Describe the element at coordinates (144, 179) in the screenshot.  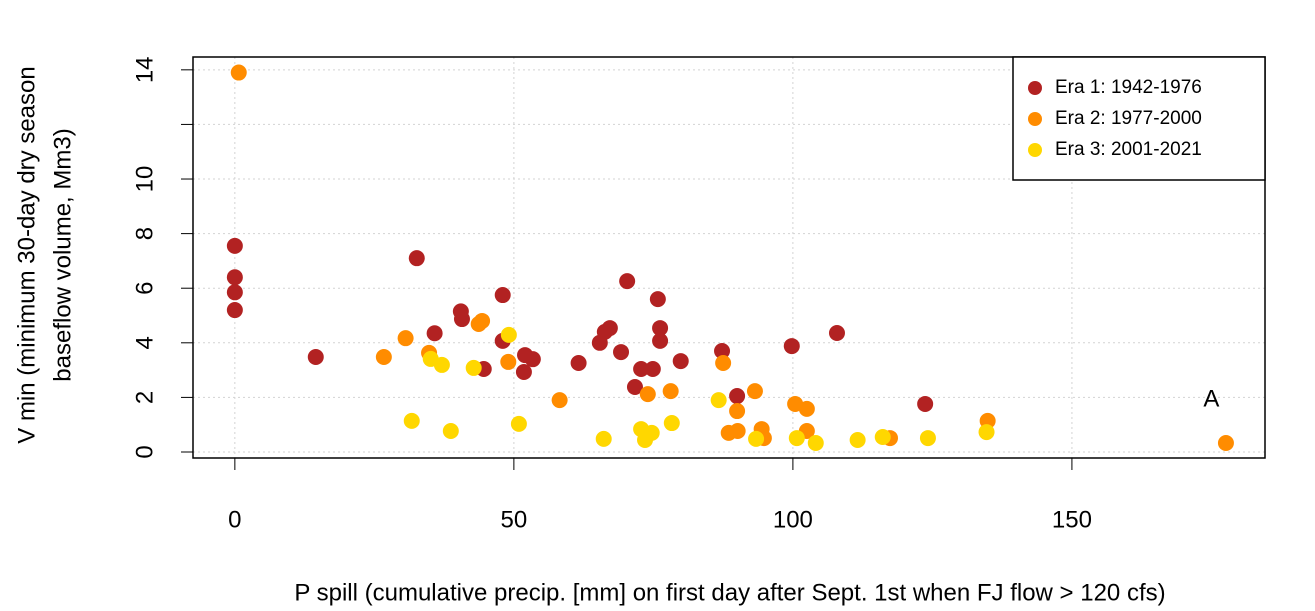
I see `y-tick-label: 10` at that location.